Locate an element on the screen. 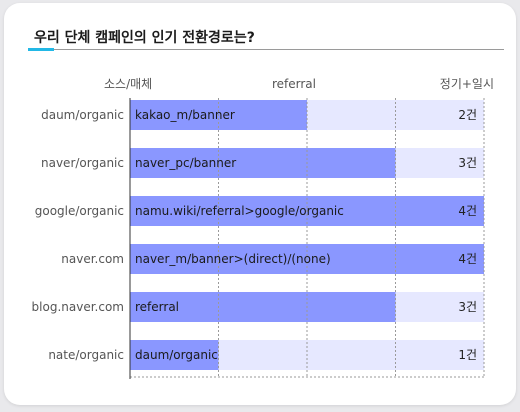 The image size is (520, 412). category-label: google/organic is located at coordinates (79, 211).